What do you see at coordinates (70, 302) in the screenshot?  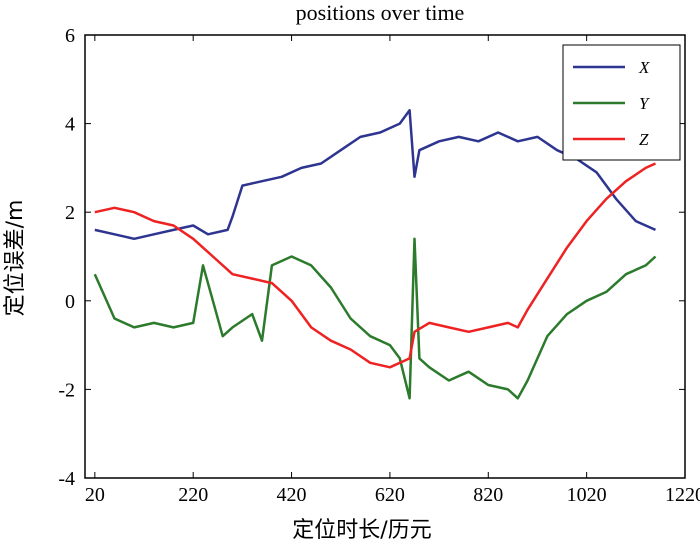 I see `y-tick-label: 0` at bounding box center [70, 302].